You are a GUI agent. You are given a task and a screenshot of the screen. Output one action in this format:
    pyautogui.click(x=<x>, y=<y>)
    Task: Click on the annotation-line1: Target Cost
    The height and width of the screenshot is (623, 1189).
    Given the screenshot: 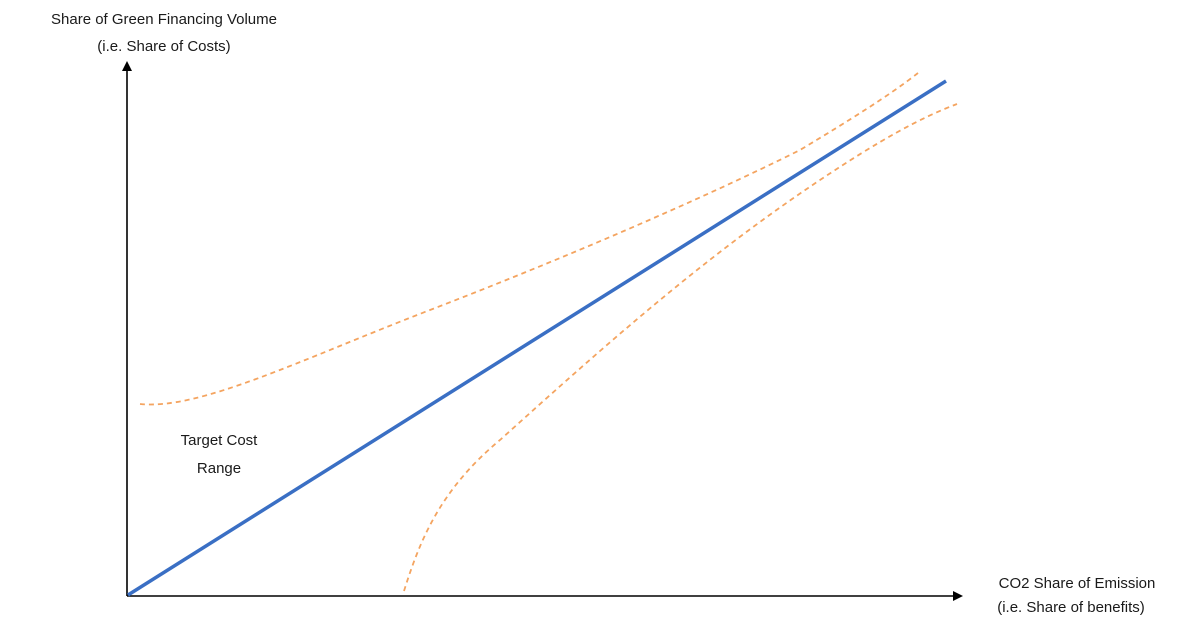 What is the action you would take?
    pyautogui.click(x=220, y=440)
    